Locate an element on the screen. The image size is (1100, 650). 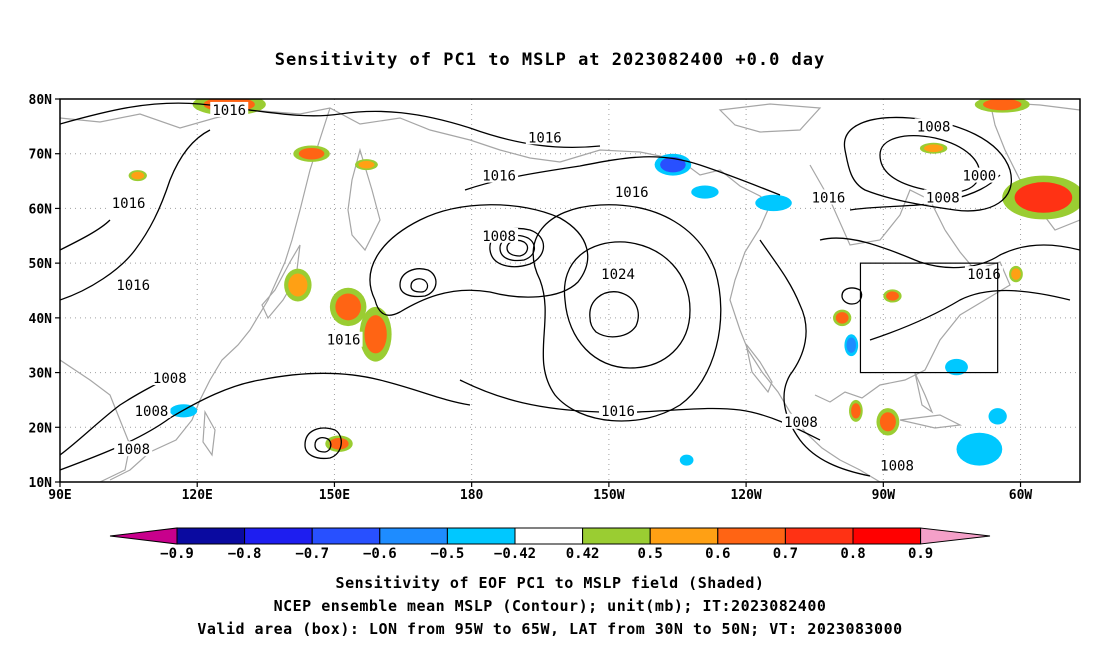
contour-high-1024-inner is located at coordinates (614, 314).